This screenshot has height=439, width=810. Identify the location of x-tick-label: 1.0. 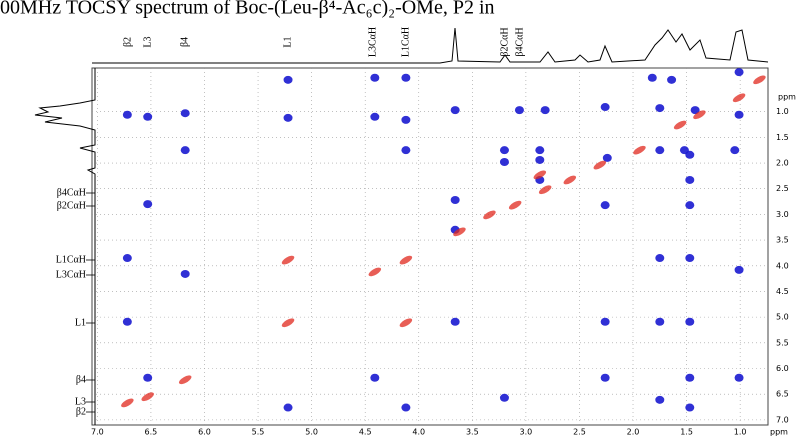
(740, 432).